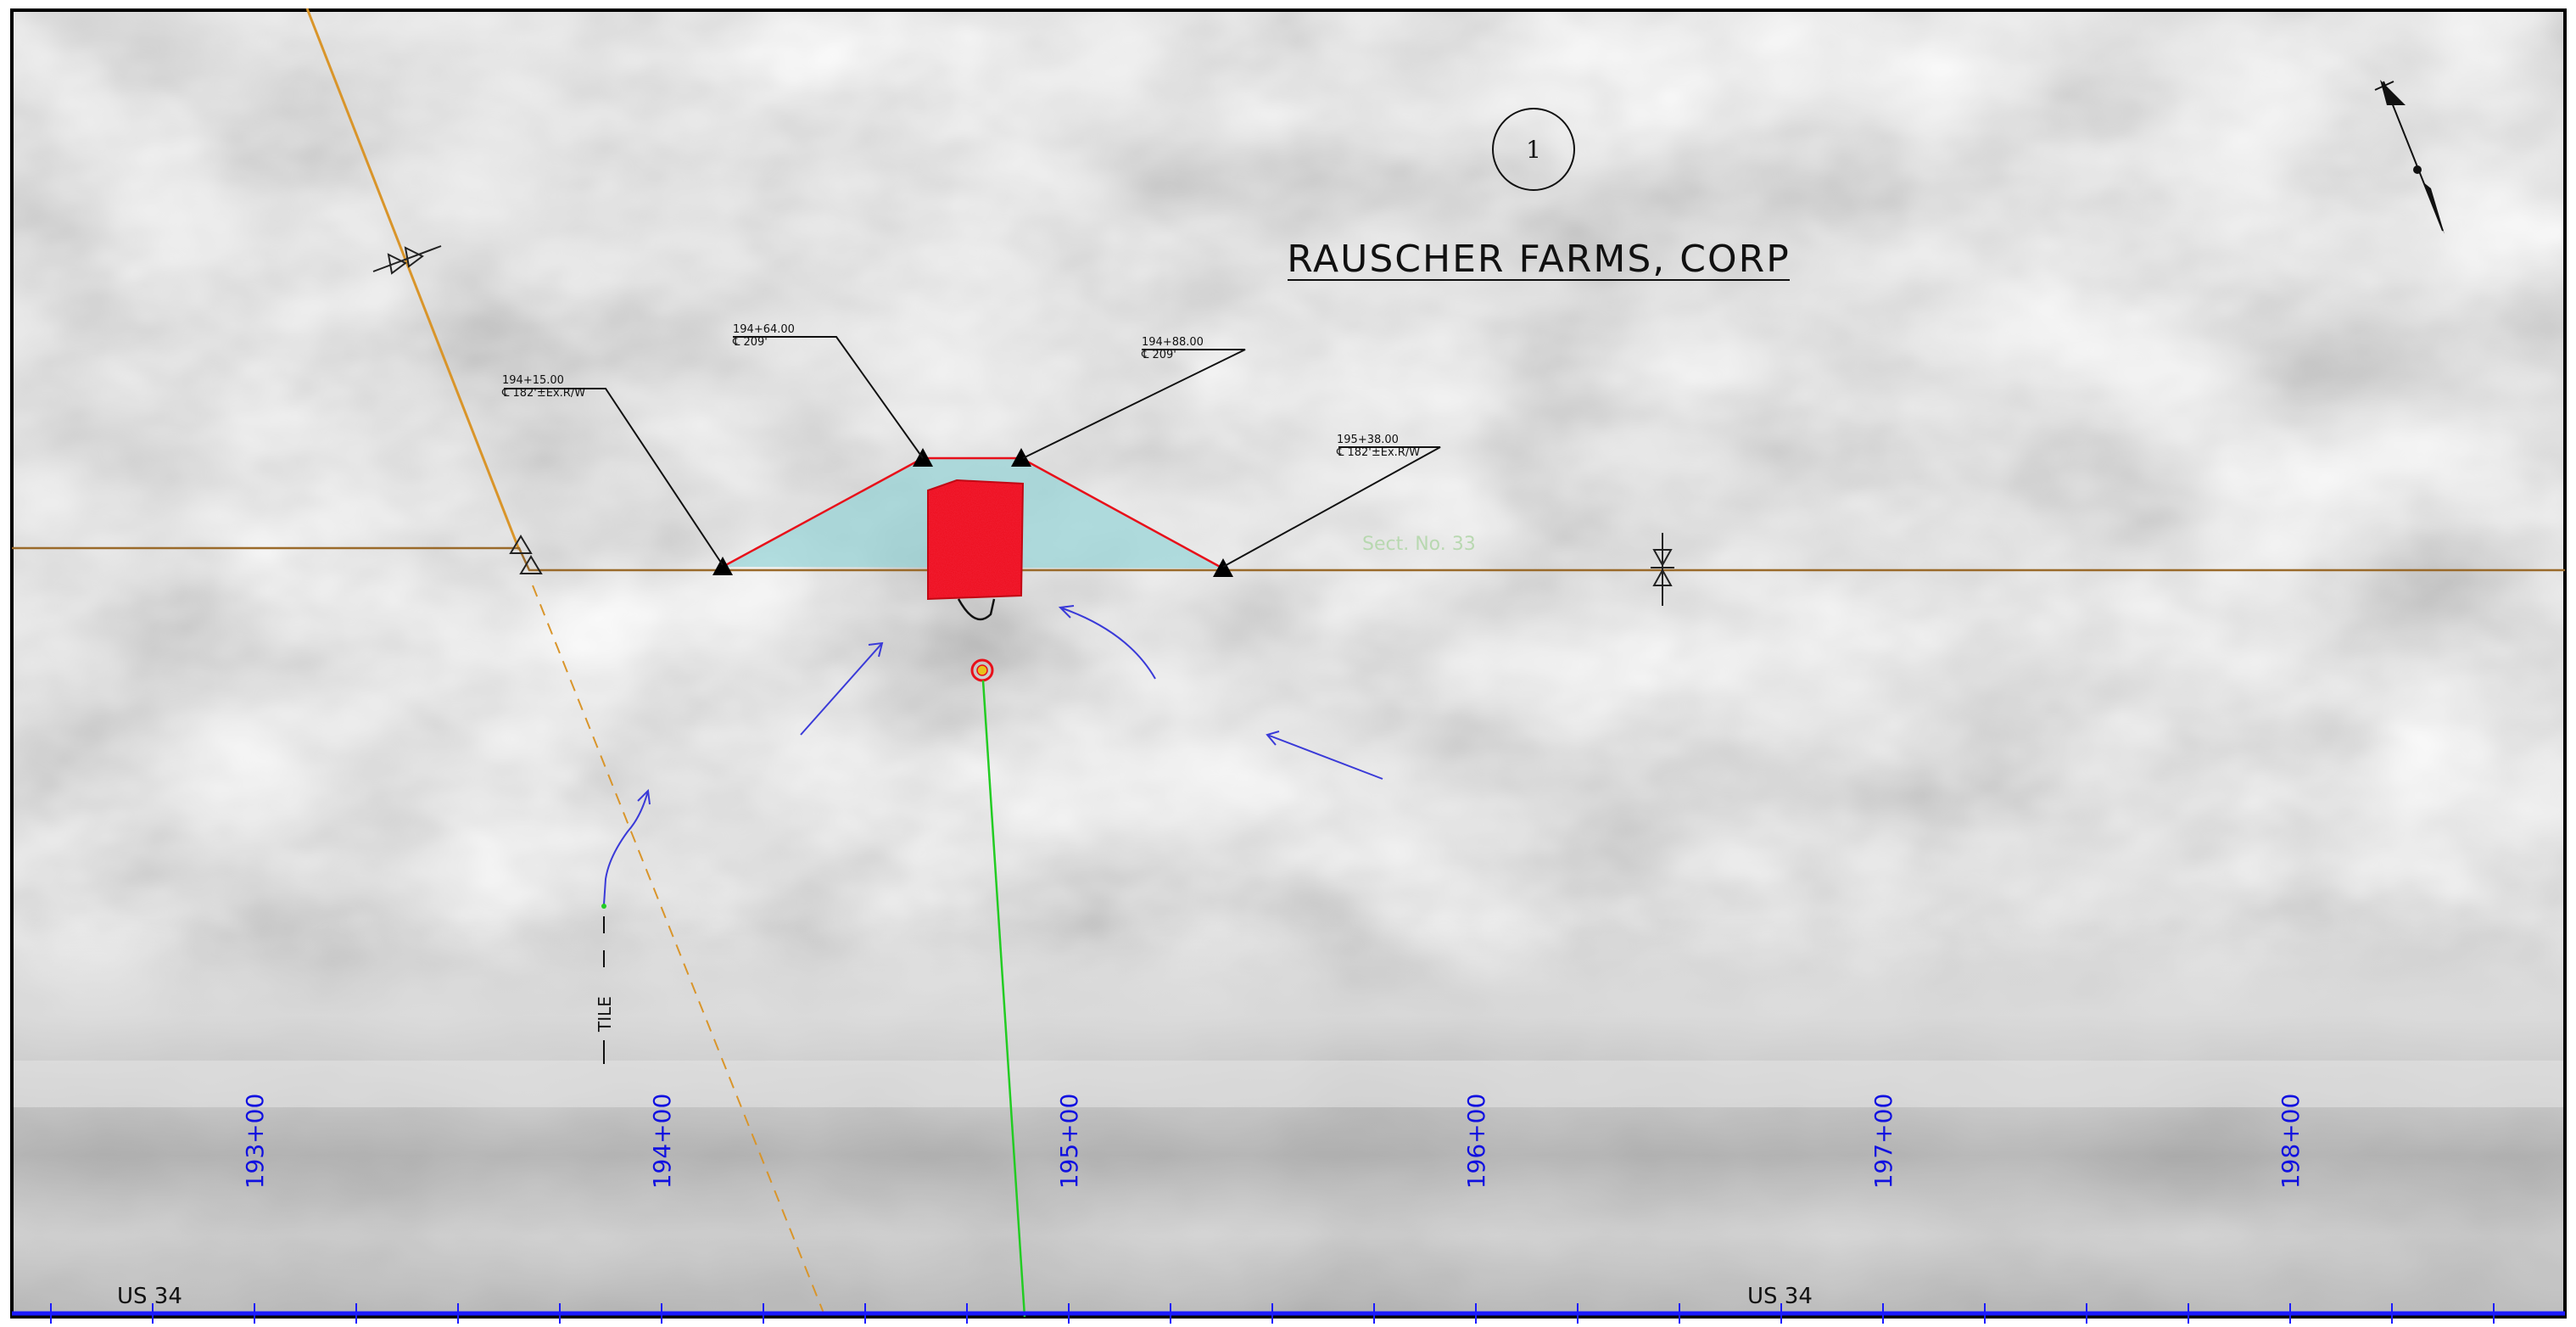  I want to click on flow-arrow-icon, so click(993, 755).